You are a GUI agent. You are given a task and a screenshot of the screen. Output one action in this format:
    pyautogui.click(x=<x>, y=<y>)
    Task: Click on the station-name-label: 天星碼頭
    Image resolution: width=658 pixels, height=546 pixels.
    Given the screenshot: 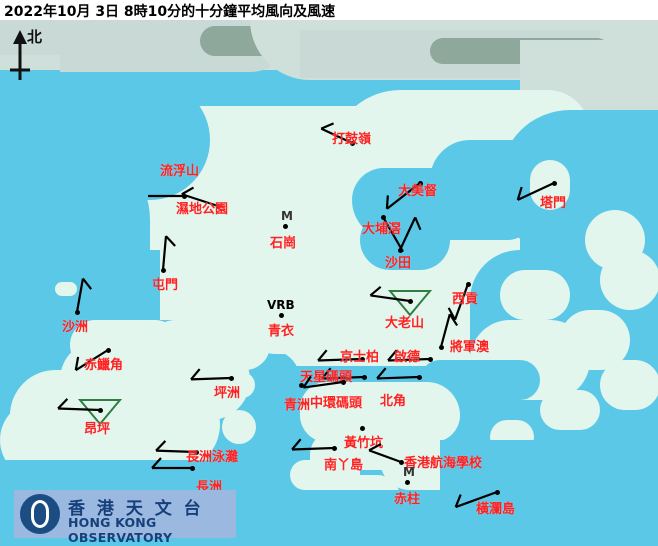 What is the action you would take?
    pyautogui.click(x=326, y=377)
    